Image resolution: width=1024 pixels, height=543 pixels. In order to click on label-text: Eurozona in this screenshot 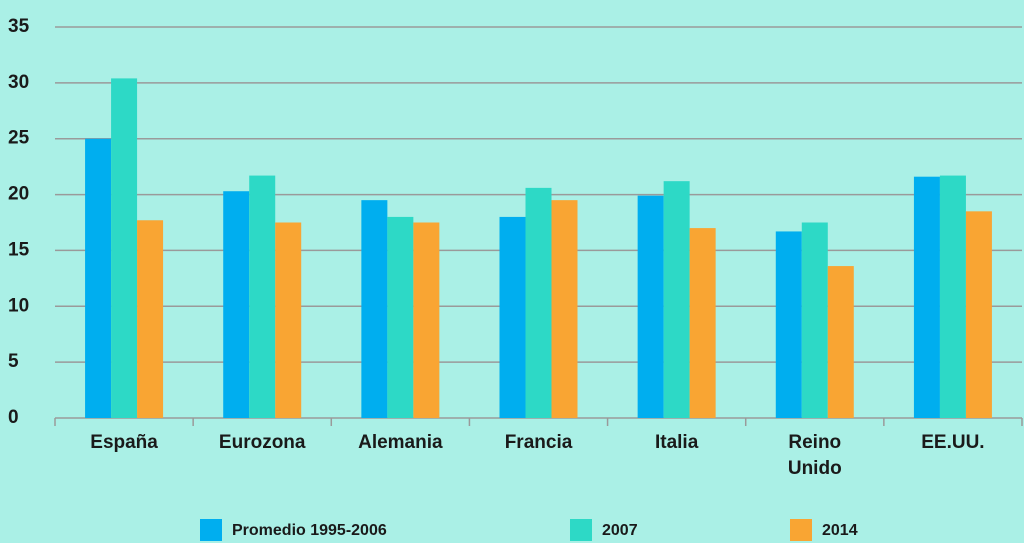, I will do `click(262, 442)`.